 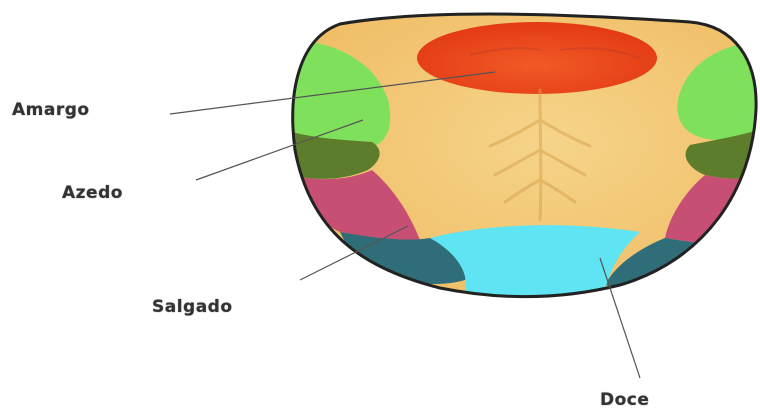 I want to click on label-sweet: Doce, so click(x=625, y=400).